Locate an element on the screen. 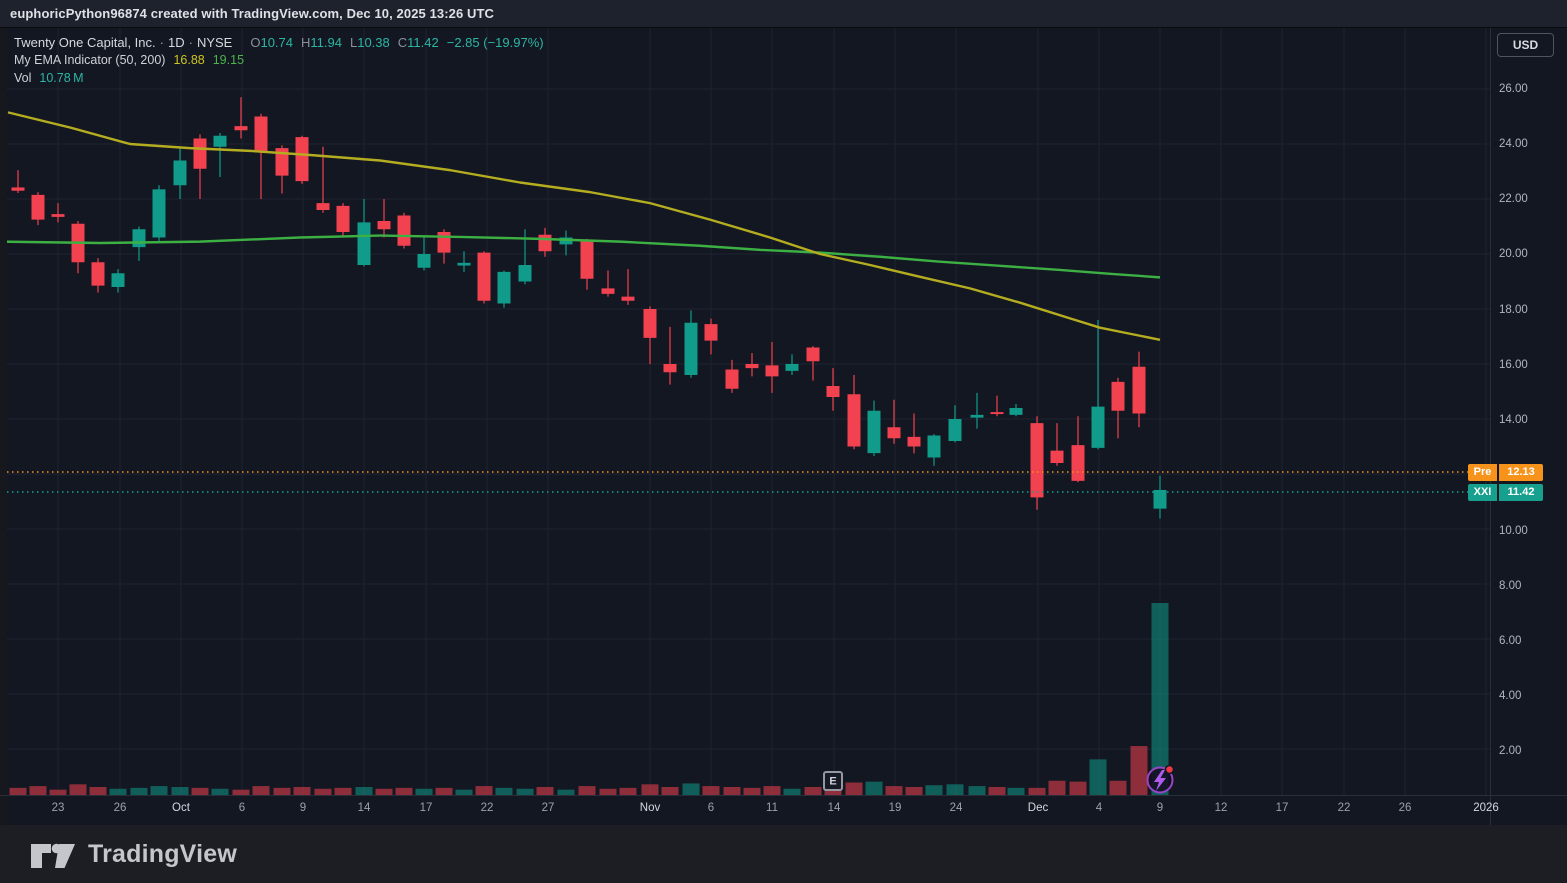 Image resolution: width=1567 pixels, height=883 pixels. time-tick-label: Nov is located at coordinates (650, 808).